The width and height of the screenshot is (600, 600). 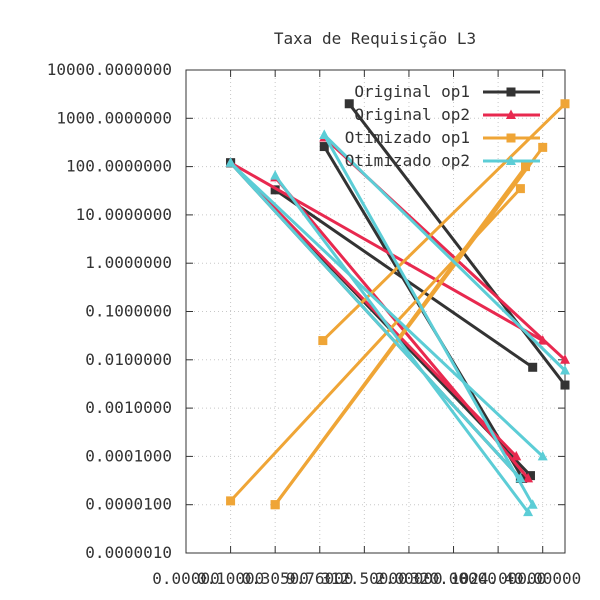 What do you see at coordinates (128, 262) in the screenshot?
I see `y-tick-label: 1.0000000` at bounding box center [128, 262].